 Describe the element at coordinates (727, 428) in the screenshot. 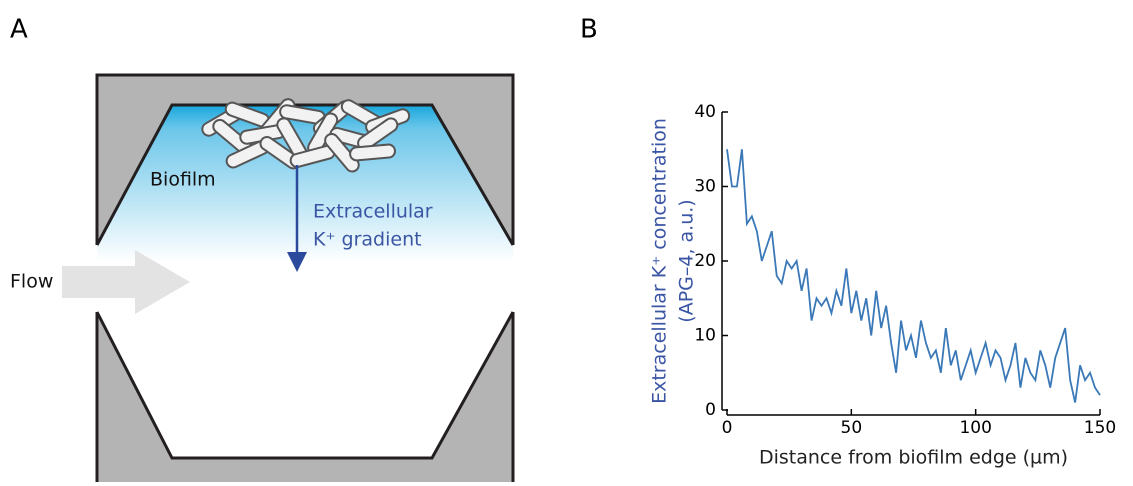

I see `x-tick-label: 0` at that location.